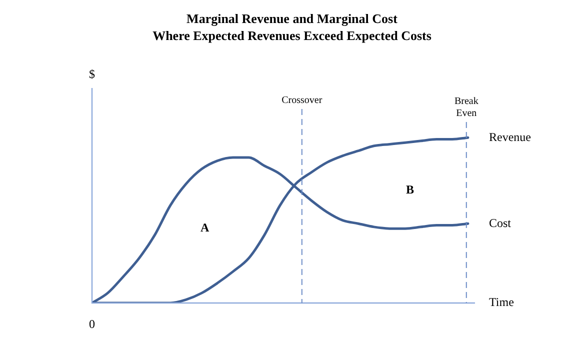 The height and width of the screenshot is (340, 584). Describe the element at coordinates (92, 324) in the screenshot. I see `text: 0` at that location.